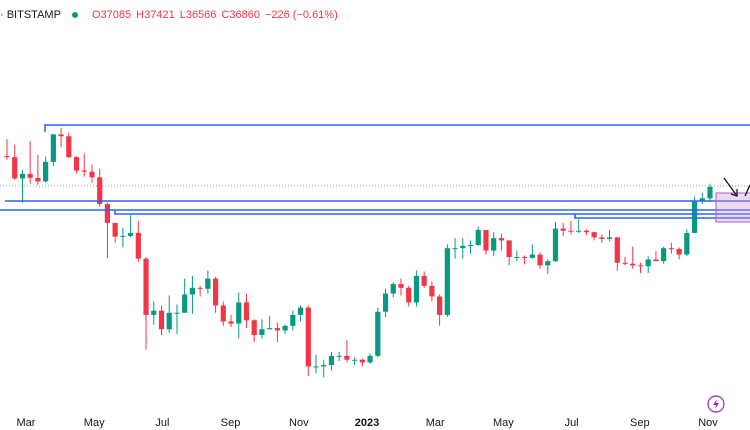 Image resolution: width=750 pixels, height=430 pixels. What do you see at coordinates (198, 15) in the screenshot?
I see `ohlc-value: L36566` at bounding box center [198, 15].